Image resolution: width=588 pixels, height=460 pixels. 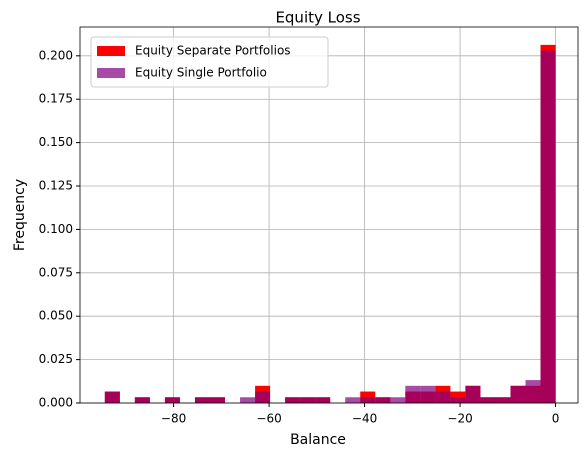 What do you see at coordinates (318, 440) in the screenshot?
I see `x-axis-label: Balance` at bounding box center [318, 440].